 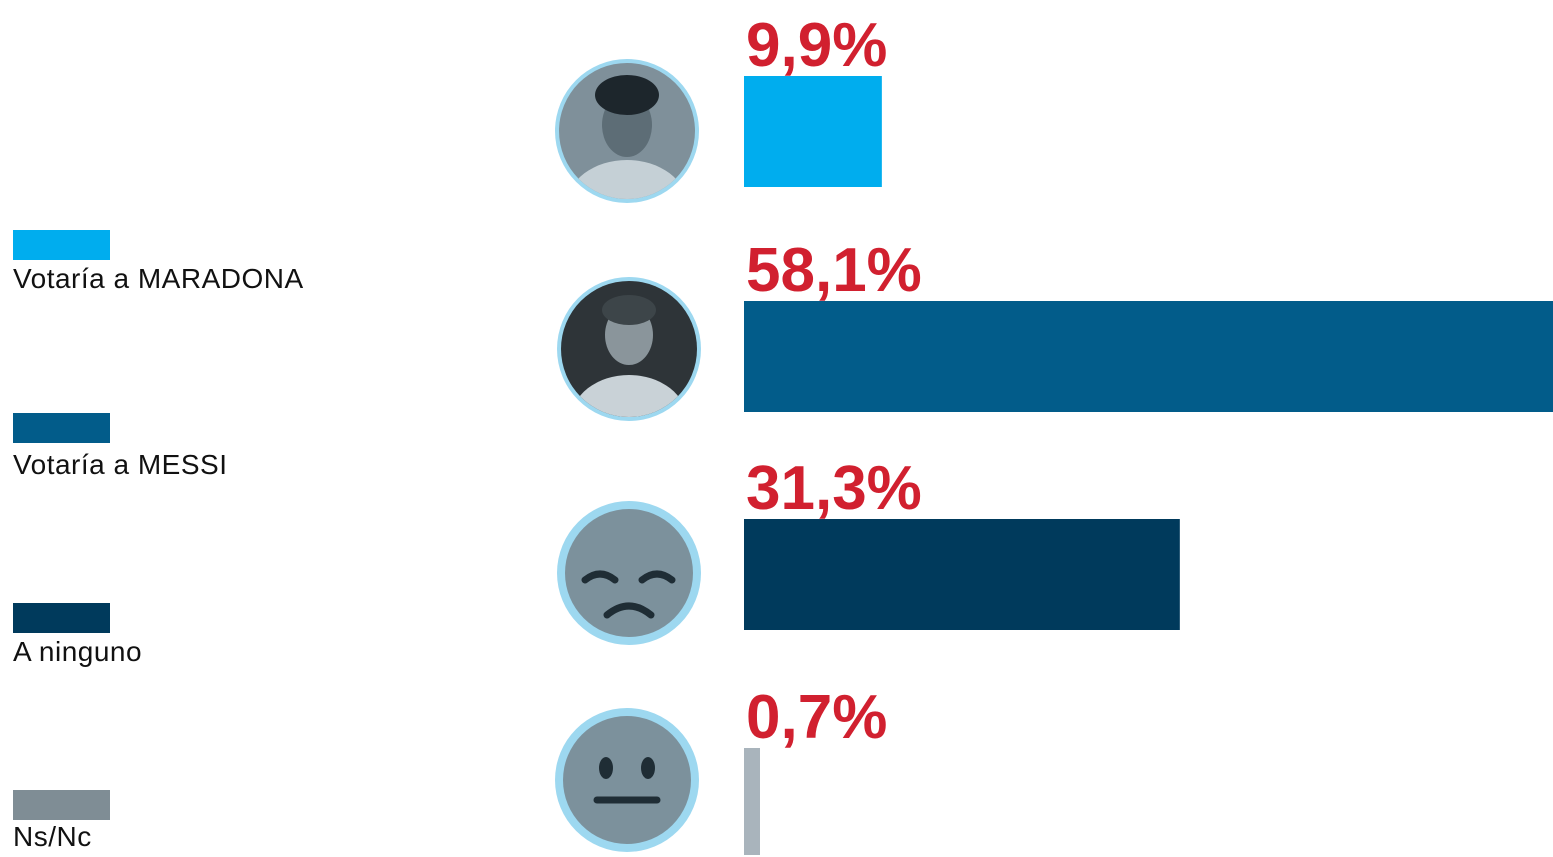 What do you see at coordinates (629, 349) in the screenshot?
I see `messi-icon` at bounding box center [629, 349].